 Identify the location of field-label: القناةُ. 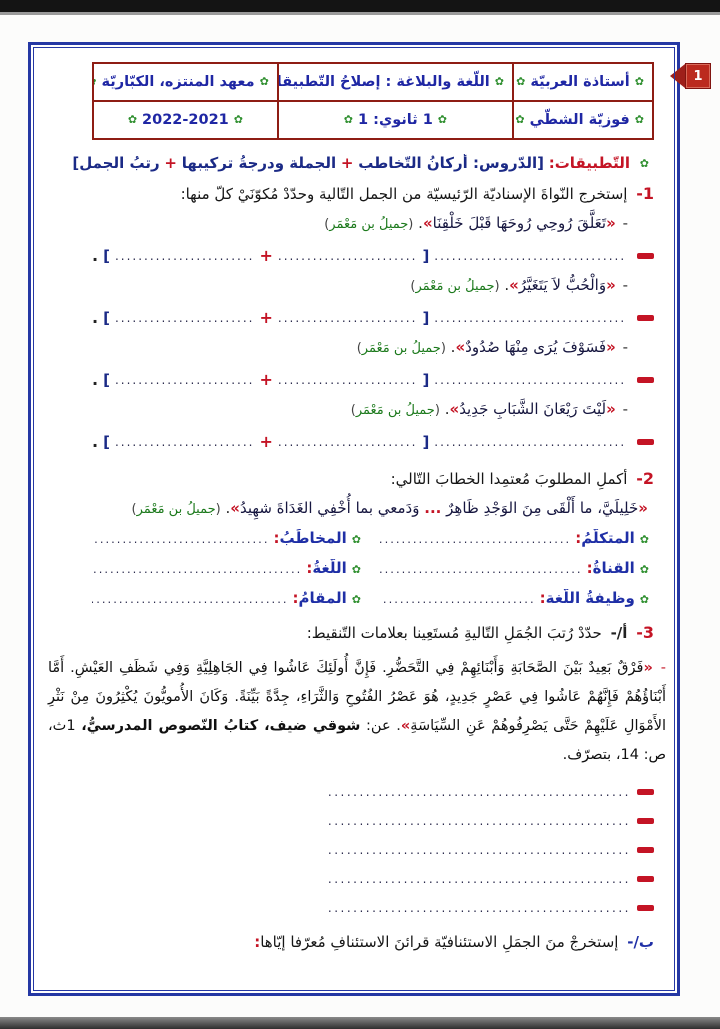
(613, 568).